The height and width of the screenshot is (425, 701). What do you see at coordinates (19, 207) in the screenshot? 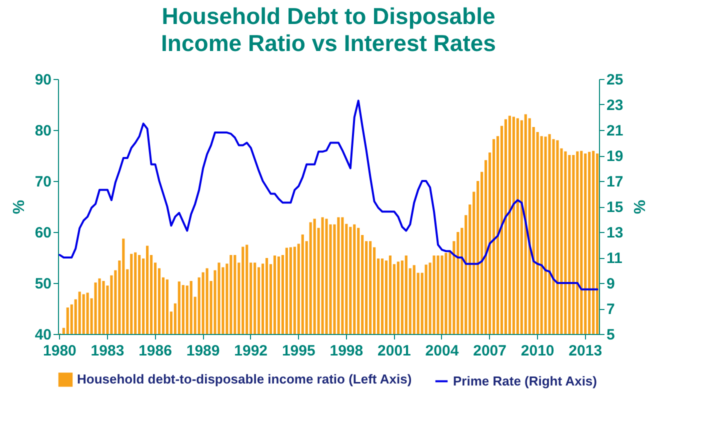
I see `y-axis-title: %` at bounding box center [19, 207].